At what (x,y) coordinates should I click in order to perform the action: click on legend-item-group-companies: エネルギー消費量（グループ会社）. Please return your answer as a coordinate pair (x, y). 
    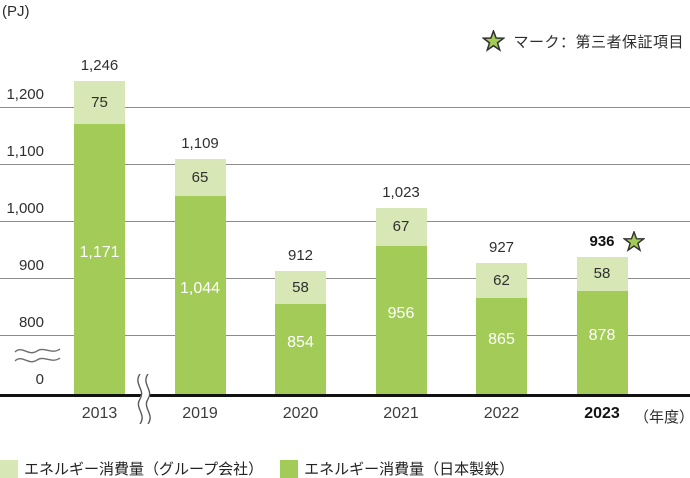
    Looking at the image, I should click on (131, 468).